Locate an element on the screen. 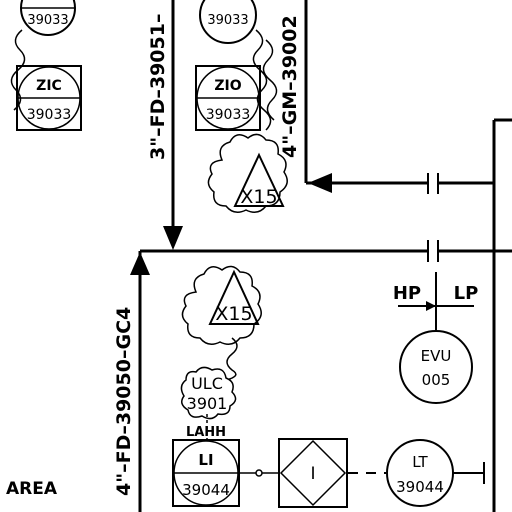  signal-line-ulc is located at coordinates (231, 359).